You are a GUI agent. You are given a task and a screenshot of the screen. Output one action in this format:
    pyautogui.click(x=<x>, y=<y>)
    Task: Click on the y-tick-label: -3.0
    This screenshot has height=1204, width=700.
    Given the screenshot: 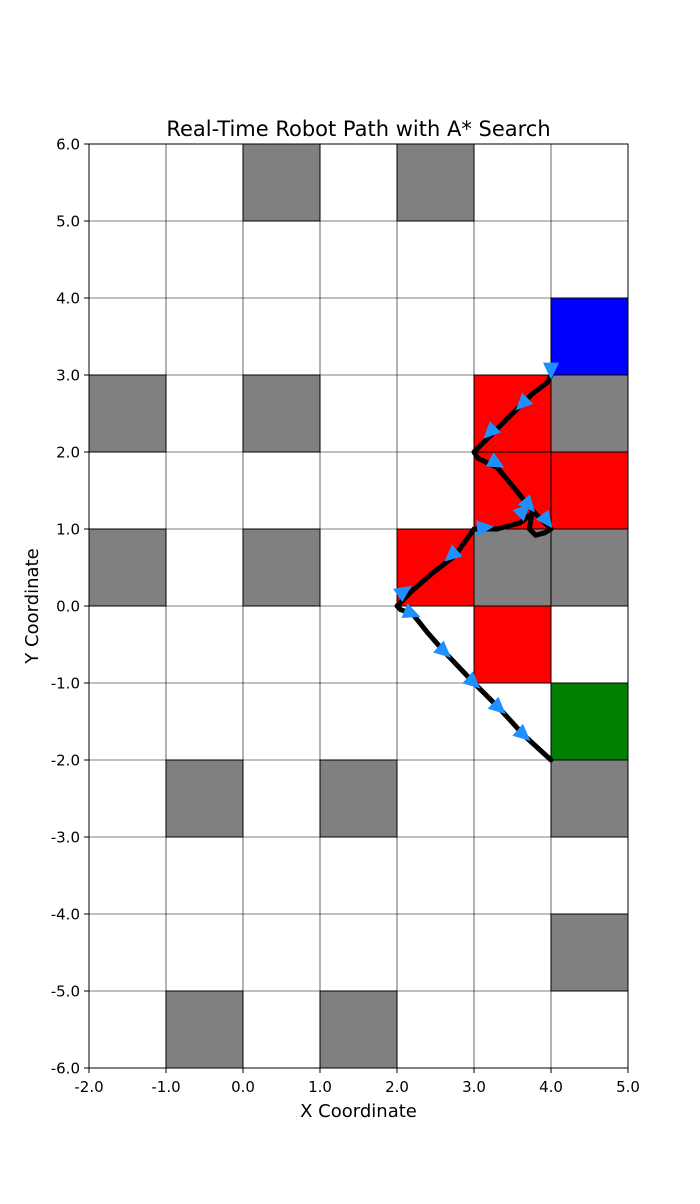 What is the action you would take?
    pyautogui.click(x=65, y=838)
    